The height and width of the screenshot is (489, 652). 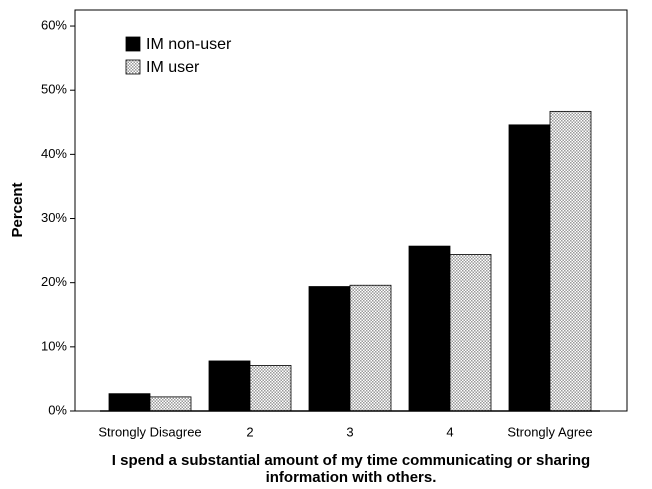 What do you see at coordinates (249, 431) in the screenshot?
I see `x-tick-label: 2` at bounding box center [249, 431].